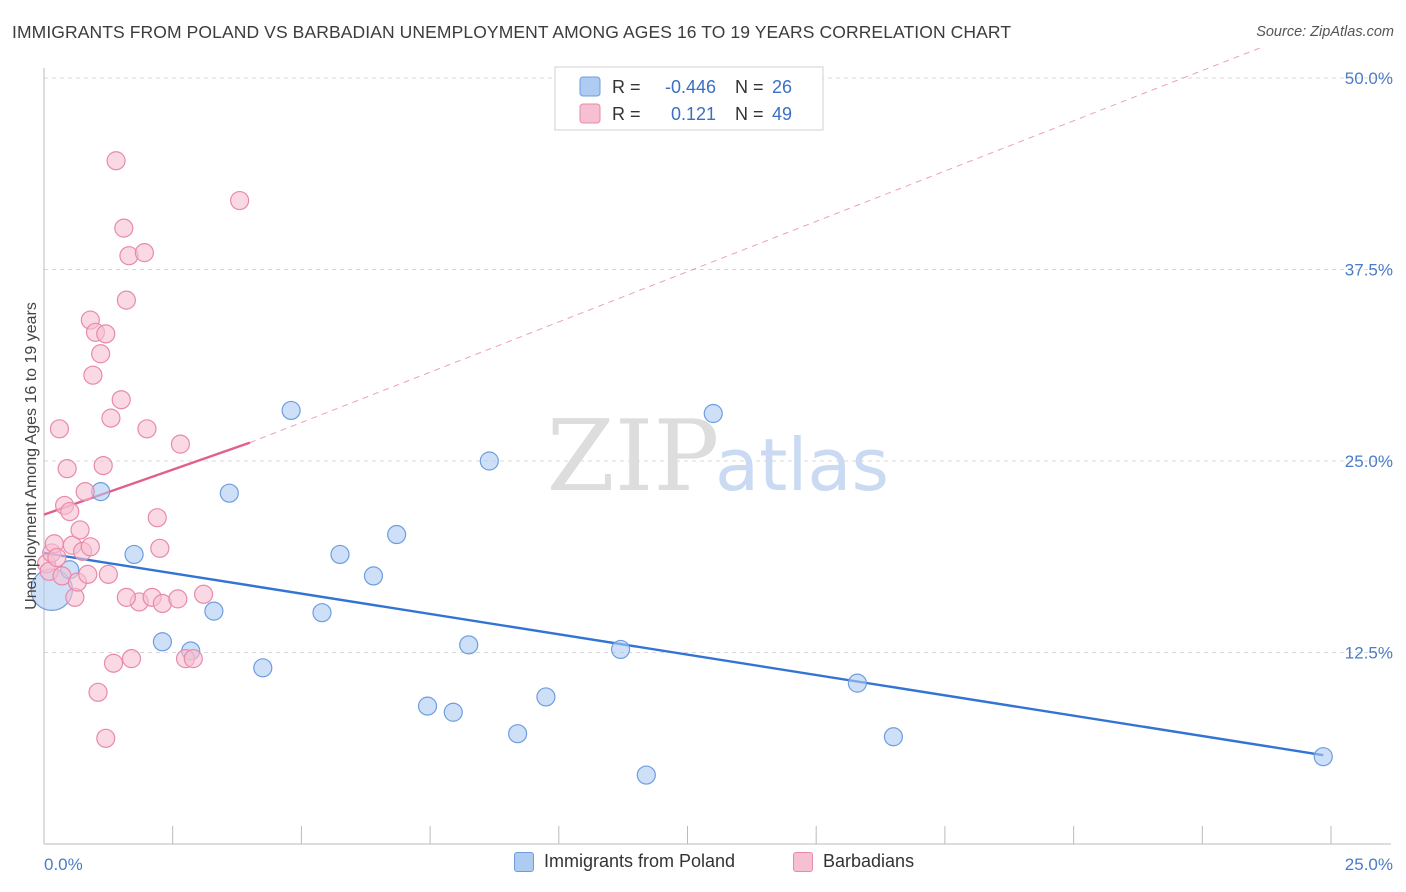  Describe the element at coordinates (63, 864) in the screenshot. I see `x-tick-label-0: 0.0%` at that location.